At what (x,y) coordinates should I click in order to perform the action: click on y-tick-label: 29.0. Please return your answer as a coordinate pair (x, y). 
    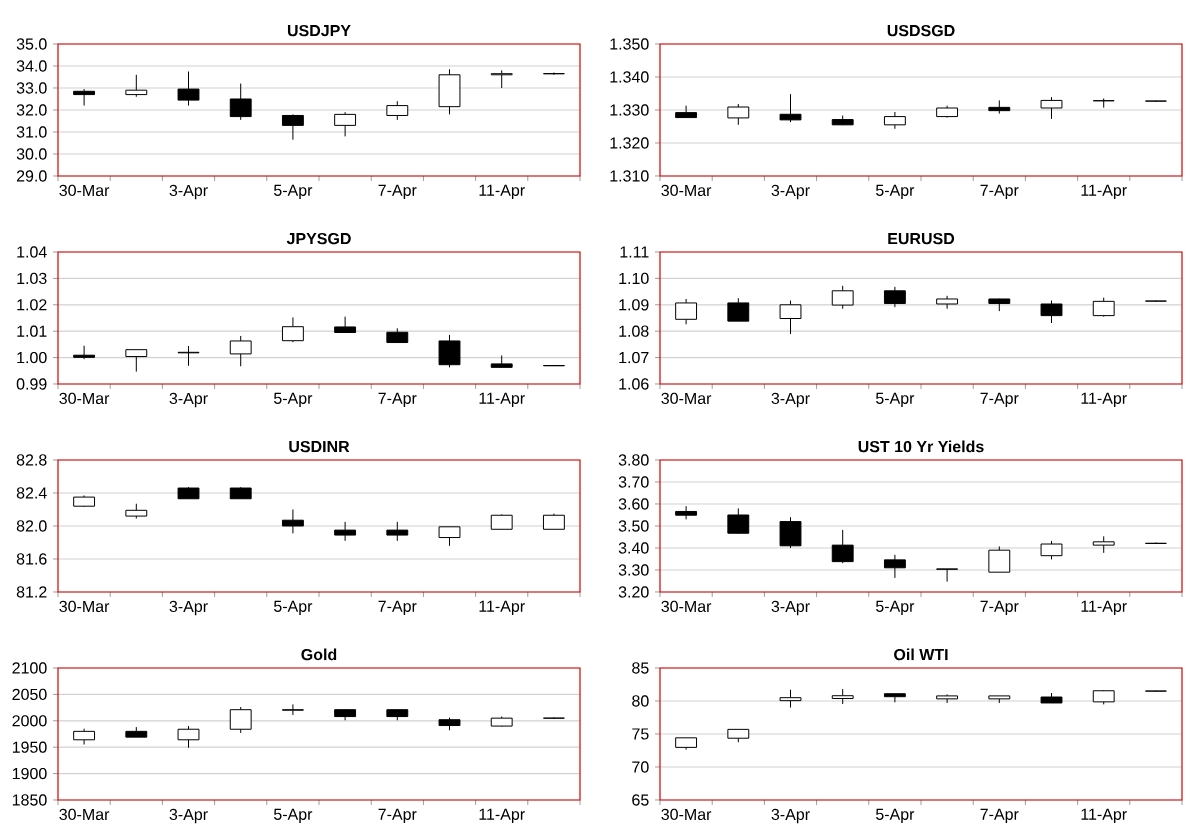
    Looking at the image, I should click on (31, 176).